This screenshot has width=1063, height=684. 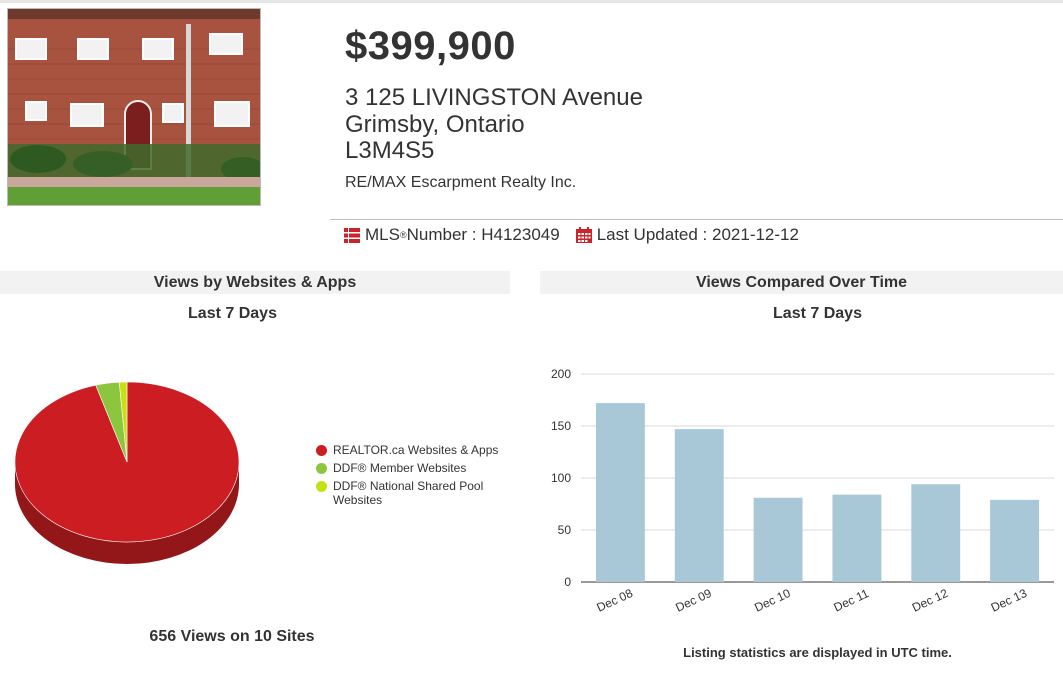 What do you see at coordinates (400, 468) in the screenshot?
I see `legend-label: DDF® Member Websites` at bounding box center [400, 468].